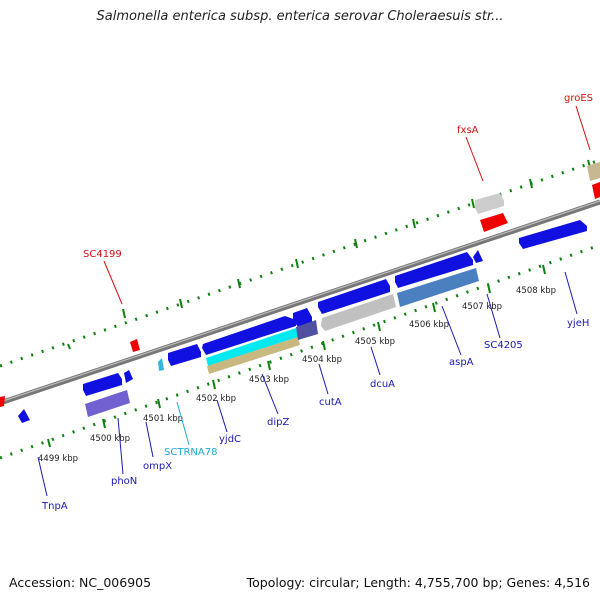  What do you see at coordinates (269, 380) in the screenshot?
I see `kbp-label: 4503 kbp` at bounding box center [269, 380].